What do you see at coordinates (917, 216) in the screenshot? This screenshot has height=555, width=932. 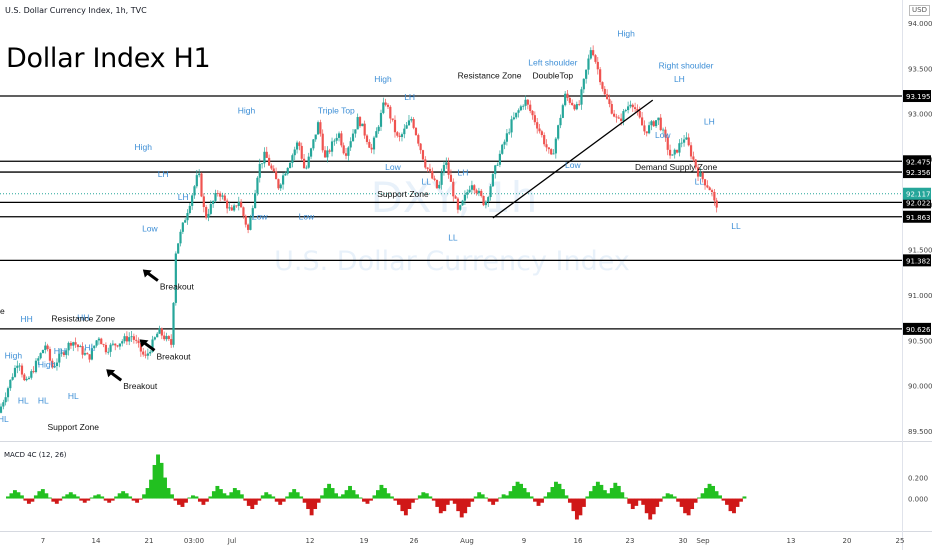 I see `level-tag` at bounding box center [917, 216].